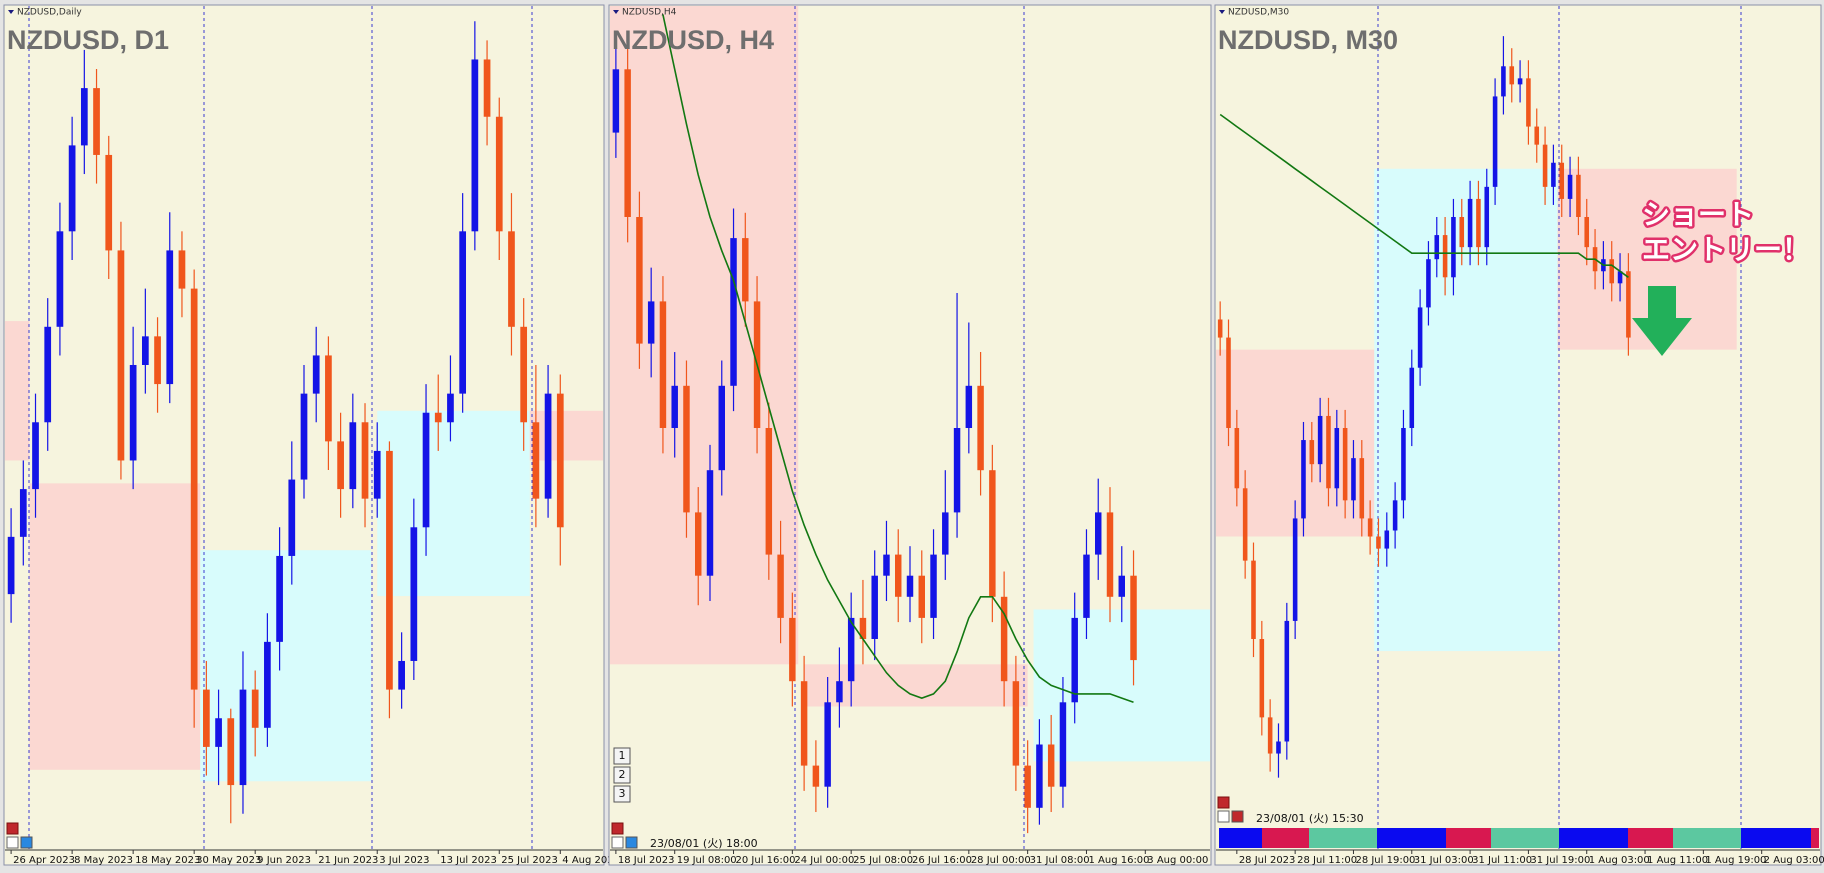 The height and width of the screenshot is (873, 1824). Describe the element at coordinates (883, 860) in the screenshot. I see `x-tick-label: 25 Jul 08:00` at that location.